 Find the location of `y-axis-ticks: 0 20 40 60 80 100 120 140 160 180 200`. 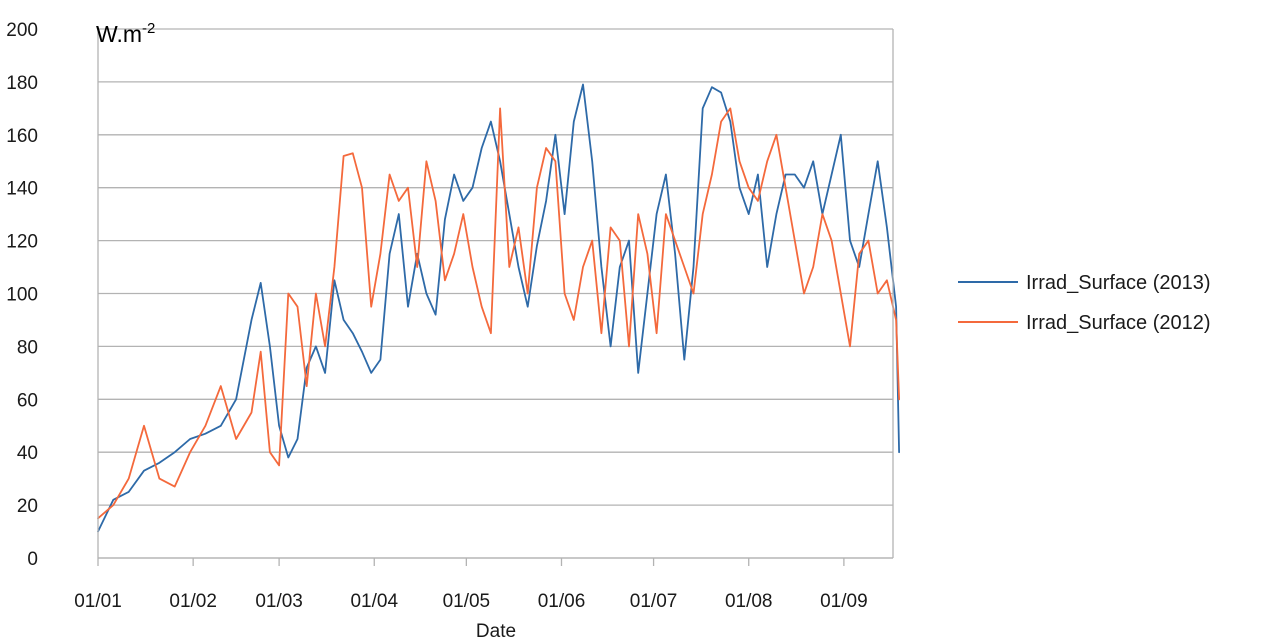

y-axis-ticks: 0 20 40 60 80 100 120 140 160 180 200 is located at coordinates (22, 295).